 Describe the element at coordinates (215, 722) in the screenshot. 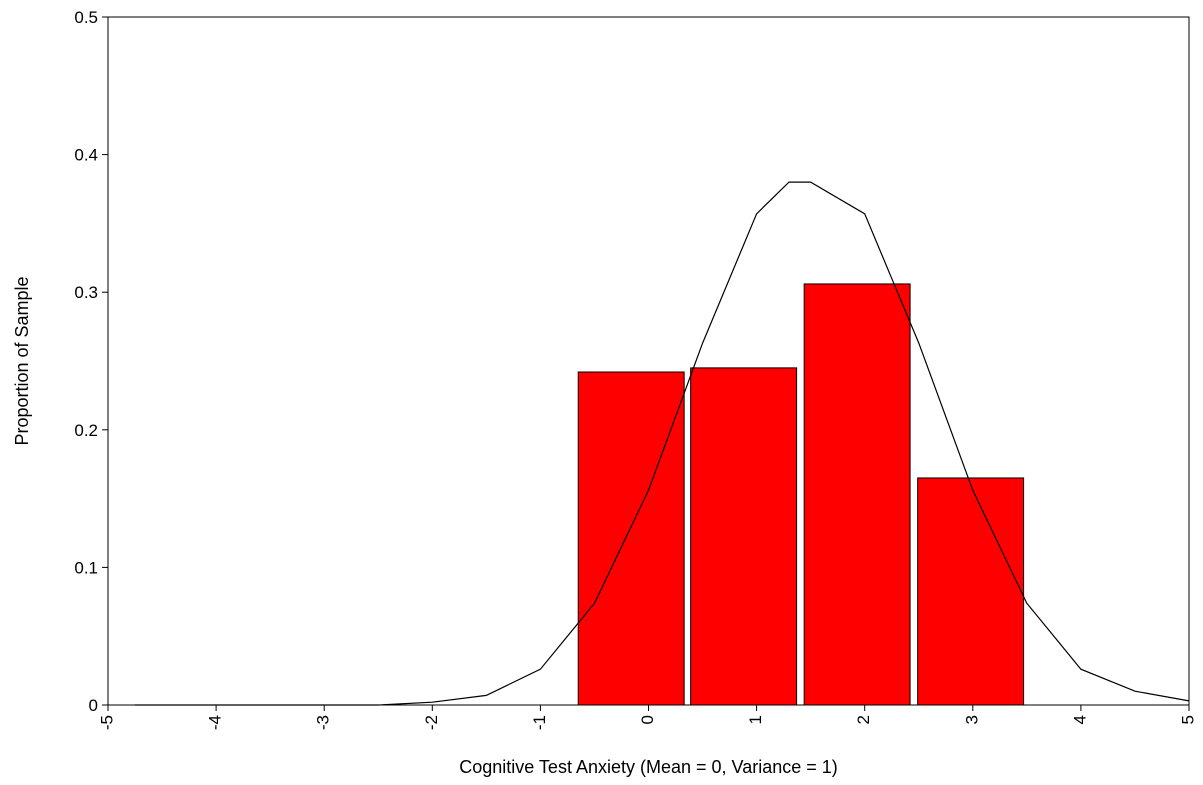

I see `x-tick-label: -4` at that location.